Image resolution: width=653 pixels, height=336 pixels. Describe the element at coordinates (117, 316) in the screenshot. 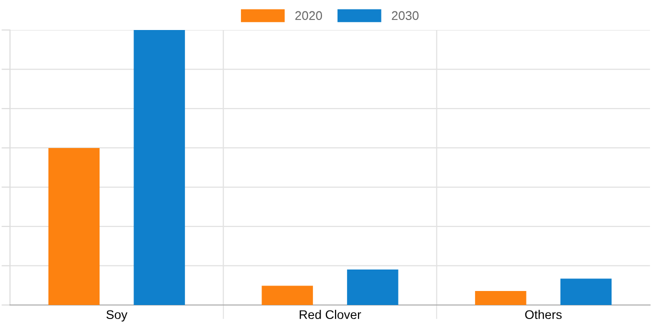

I see `x-tick-label: Soy` at that location.